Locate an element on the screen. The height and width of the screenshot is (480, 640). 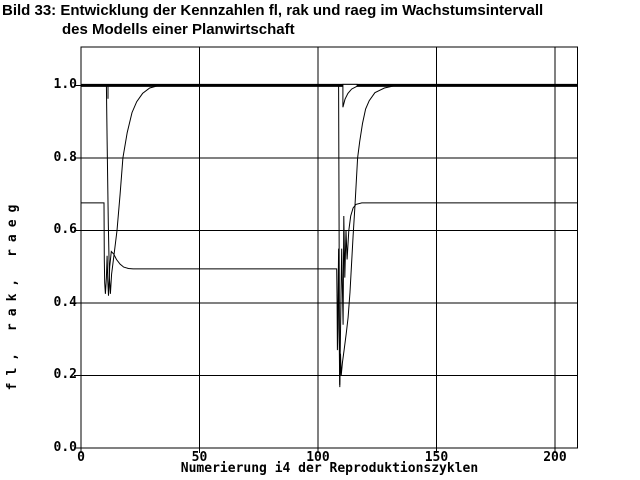
x-tick-label: 0 is located at coordinates (81, 457).